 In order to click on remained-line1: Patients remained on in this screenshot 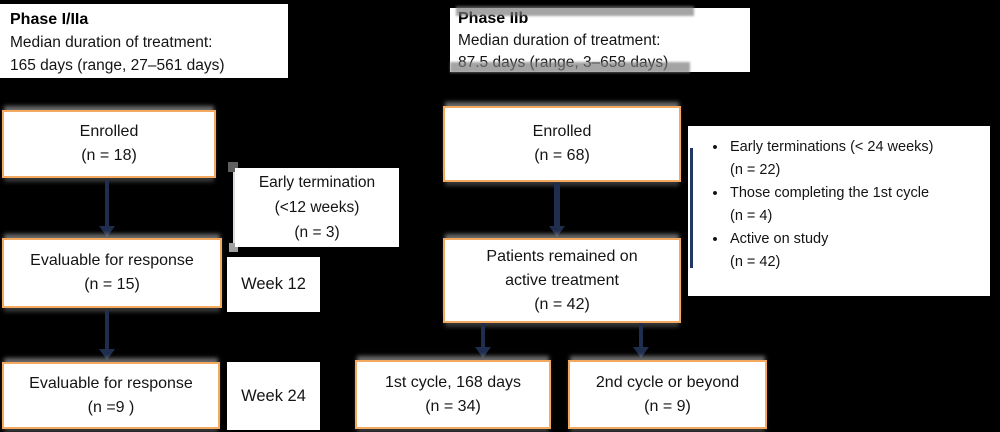, I will do `click(562, 256)`.